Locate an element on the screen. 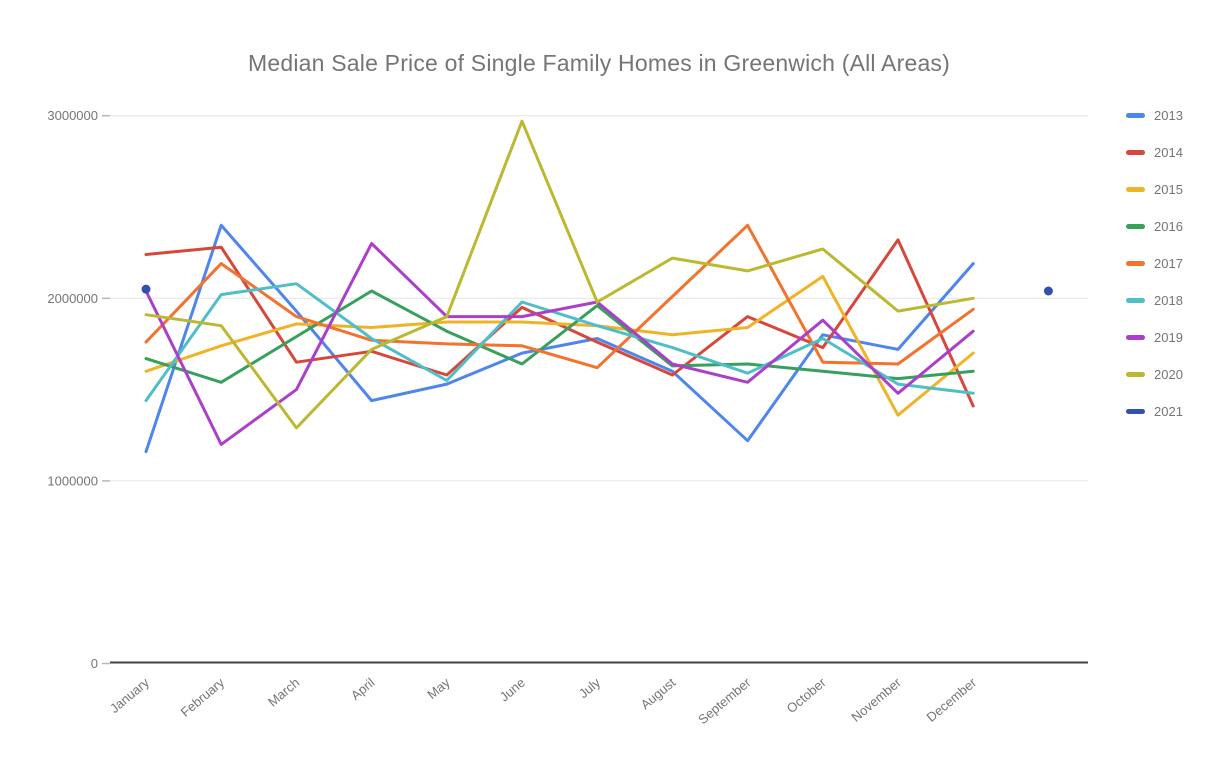 This screenshot has width=1222, height=776. x-axis-label: November is located at coordinates (876, 699).